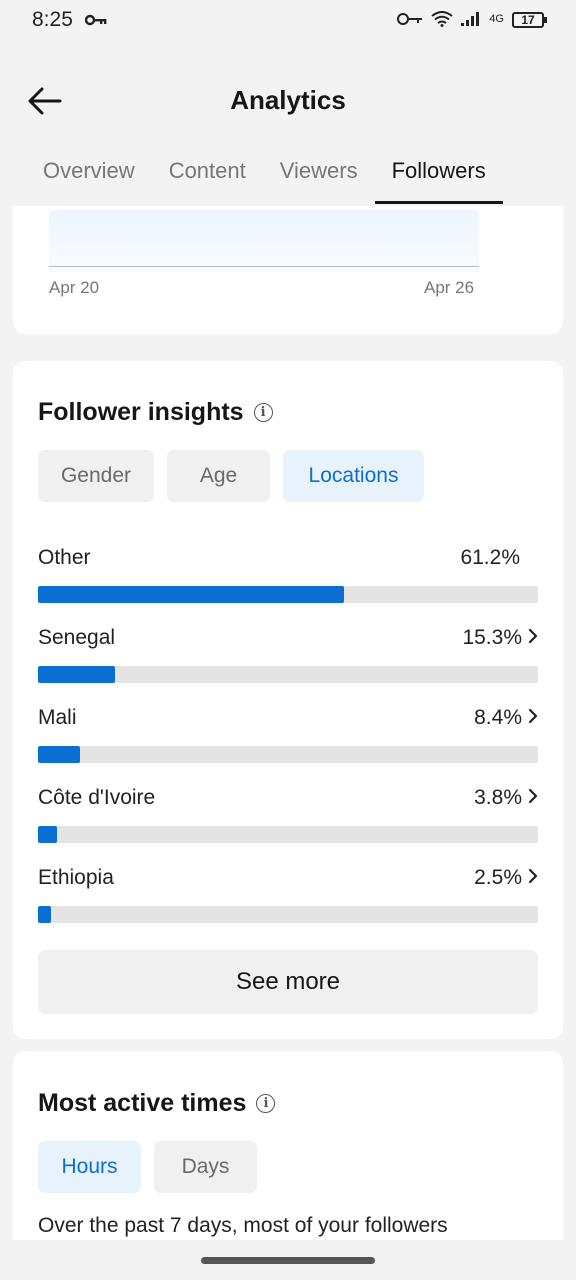 The height and width of the screenshot is (1280, 576). I want to click on chart-area, so click(264, 241).